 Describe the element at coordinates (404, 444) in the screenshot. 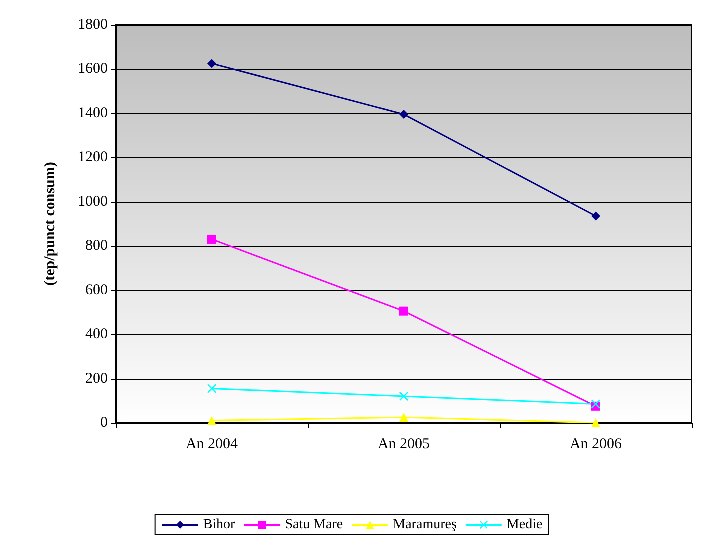

I see `x-tick-label: An 2005` at that location.